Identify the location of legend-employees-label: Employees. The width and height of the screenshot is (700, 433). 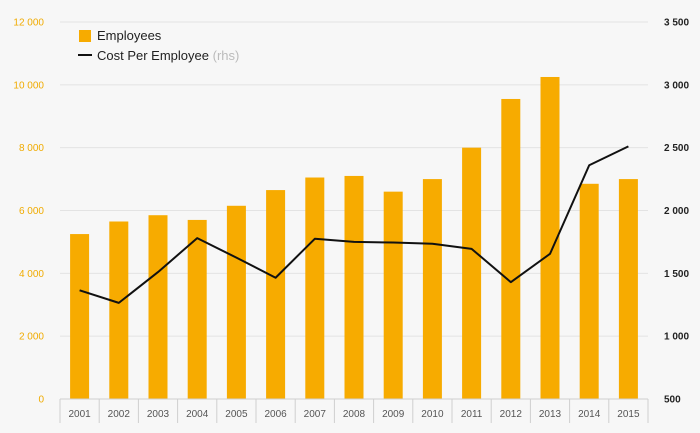
(129, 35).